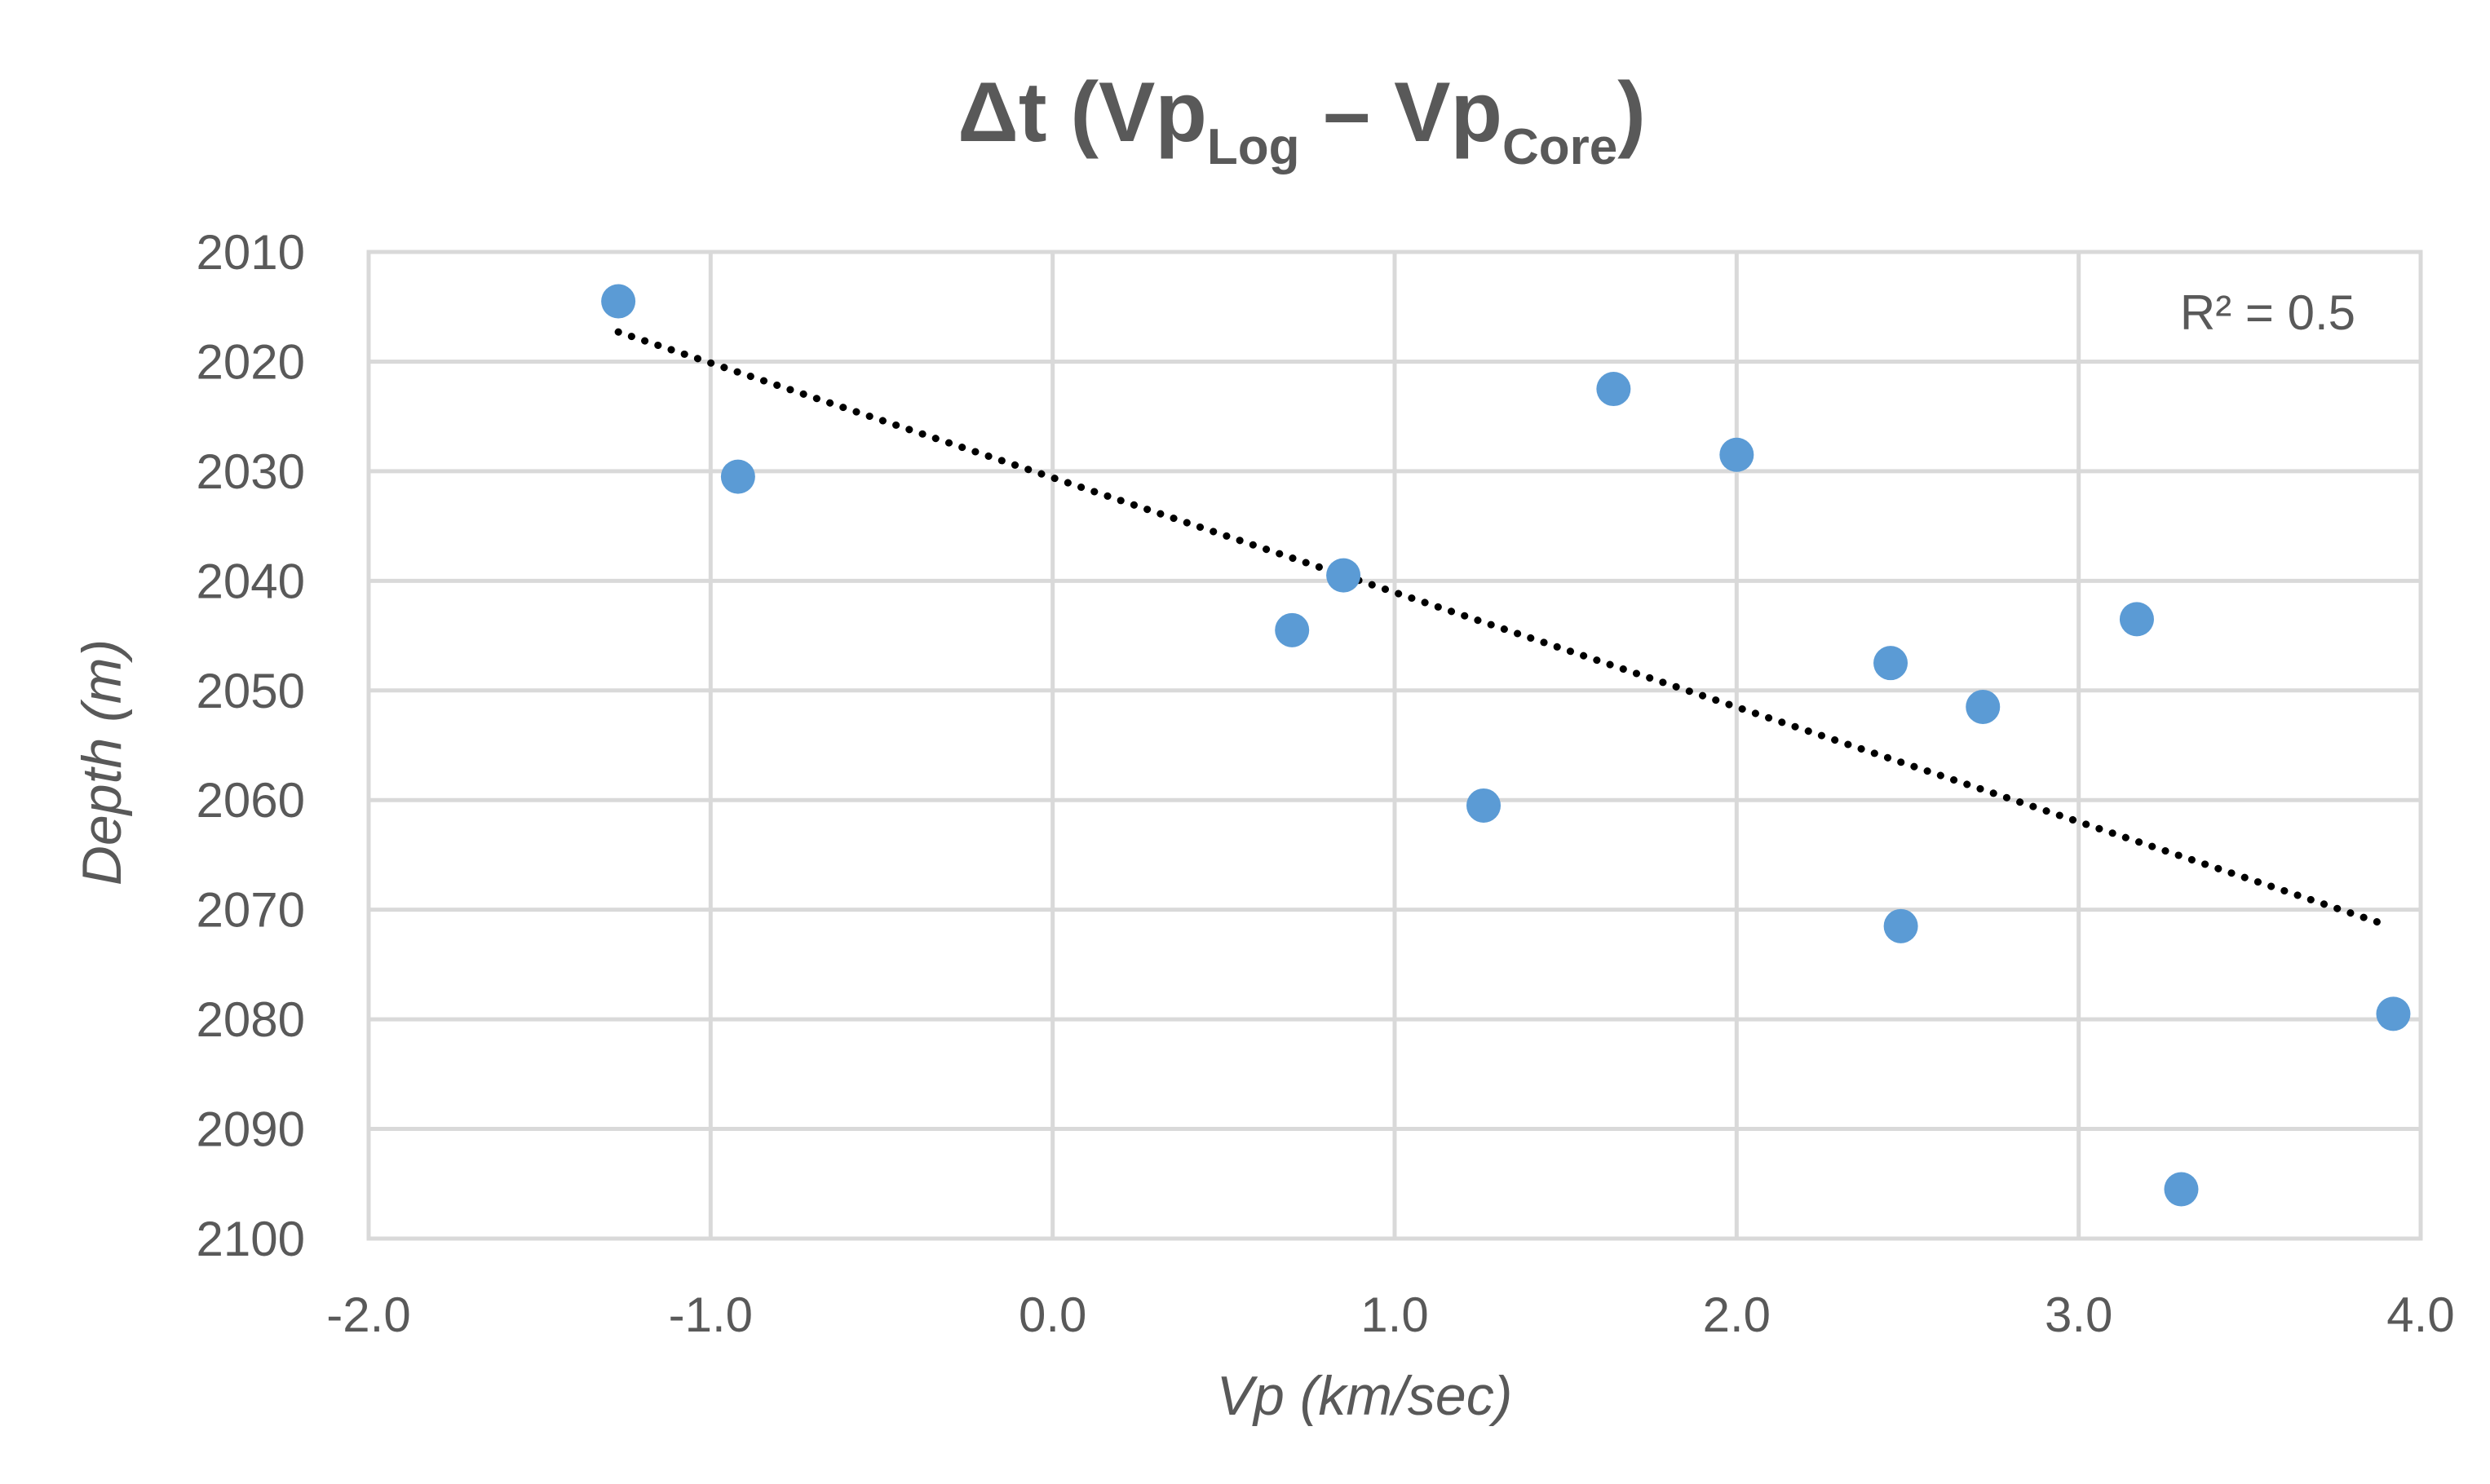 This screenshot has width=2490, height=1484. Describe the element at coordinates (251, 1019) in the screenshot. I see `y-tick-label: 2080` at that location.